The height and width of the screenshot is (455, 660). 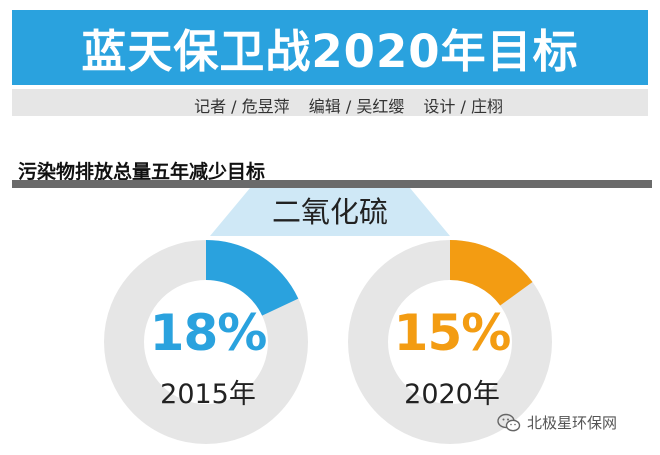 I want to click on watermark: 北极星环保网, so click(x=557, y=422).